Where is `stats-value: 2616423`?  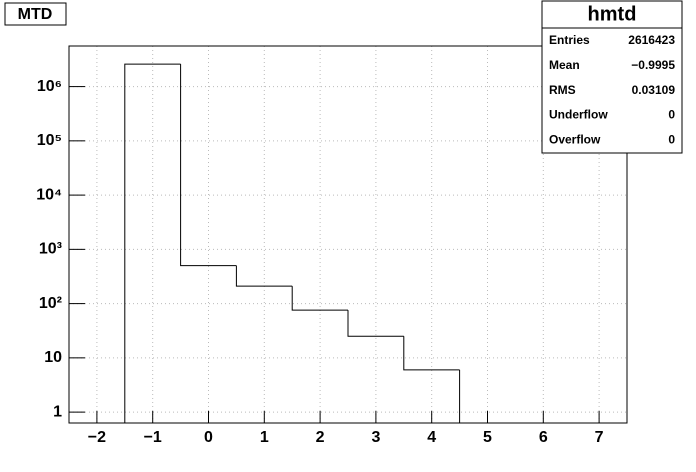
stats-value: 2616423 is located at coordinates (651, 40).